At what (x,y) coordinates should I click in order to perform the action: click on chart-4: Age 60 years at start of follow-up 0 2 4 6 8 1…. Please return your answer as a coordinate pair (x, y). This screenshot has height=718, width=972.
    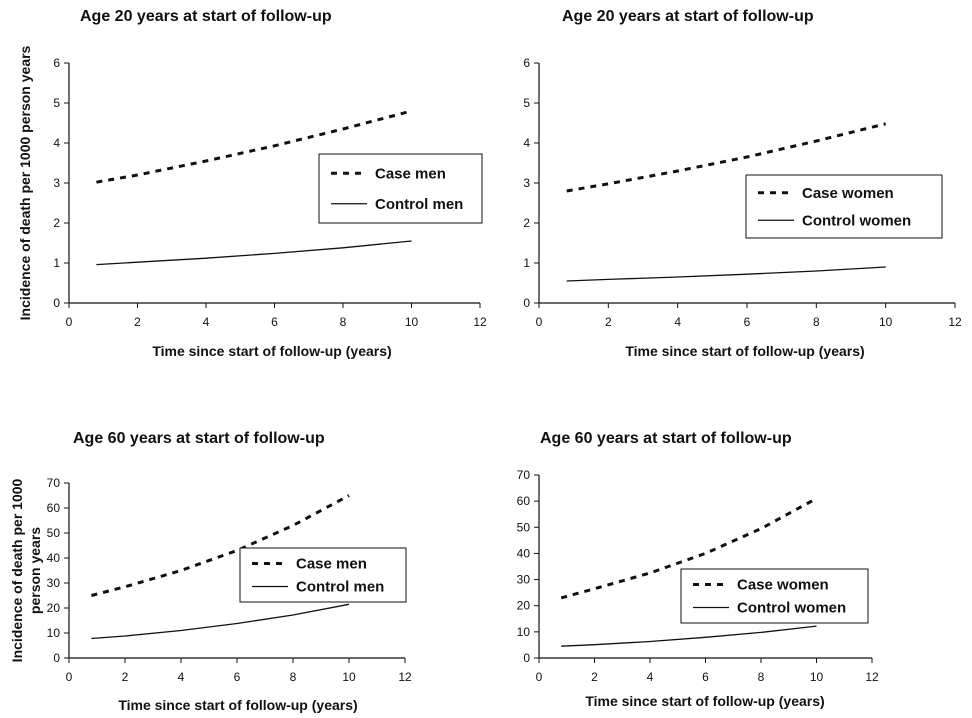
    Looking at the image, I should click on (698, 569).